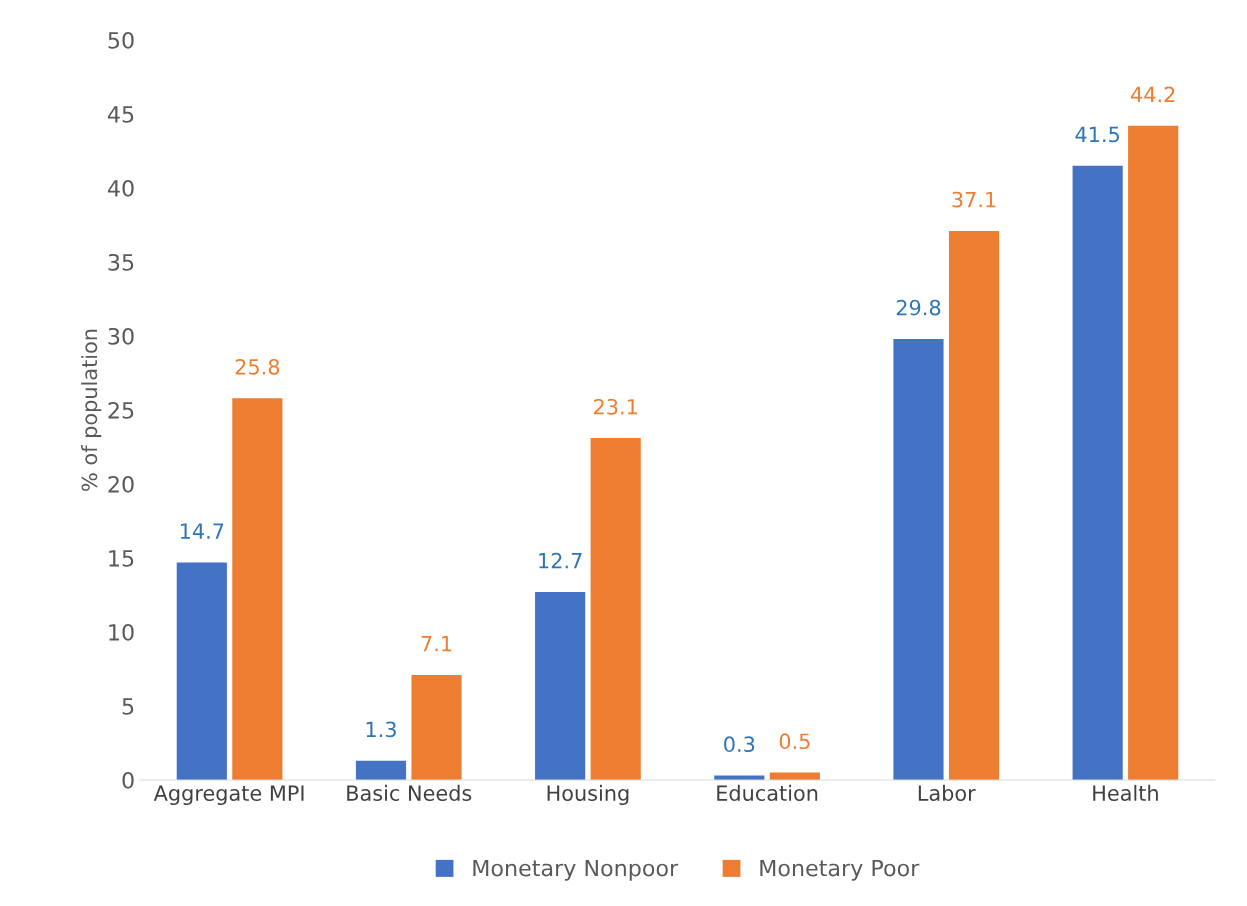 This screenshot has height=906, width=1247. Describe the element at coordinates (381, 729) in the screenshot. I see `data-label: 1.3` at that location.